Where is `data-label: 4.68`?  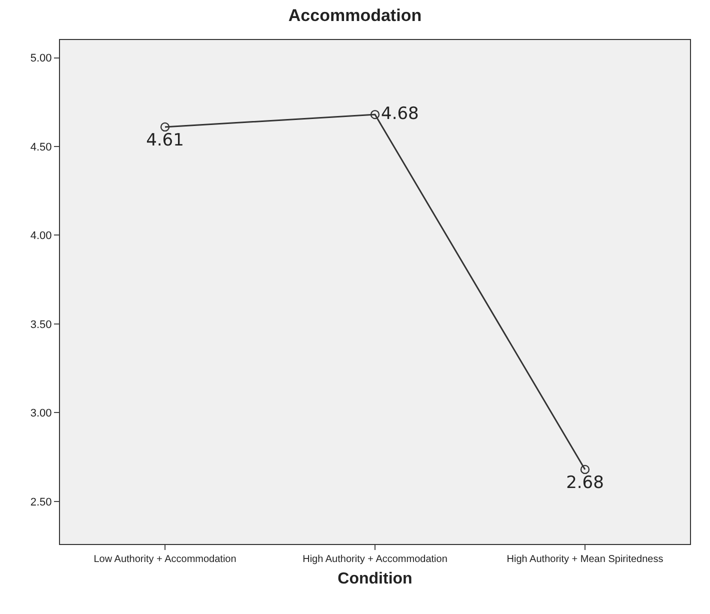
data-label: 4.68 is located at coordinates (400, 114).